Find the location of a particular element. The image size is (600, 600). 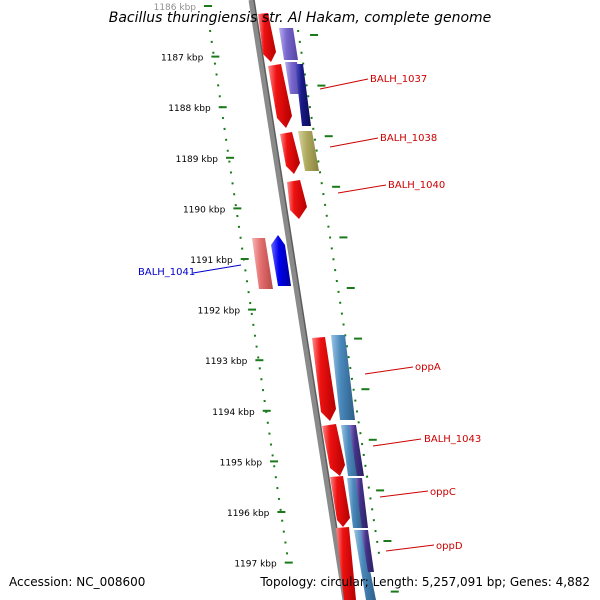

inner-ruler is located at coordinates (249, 295).